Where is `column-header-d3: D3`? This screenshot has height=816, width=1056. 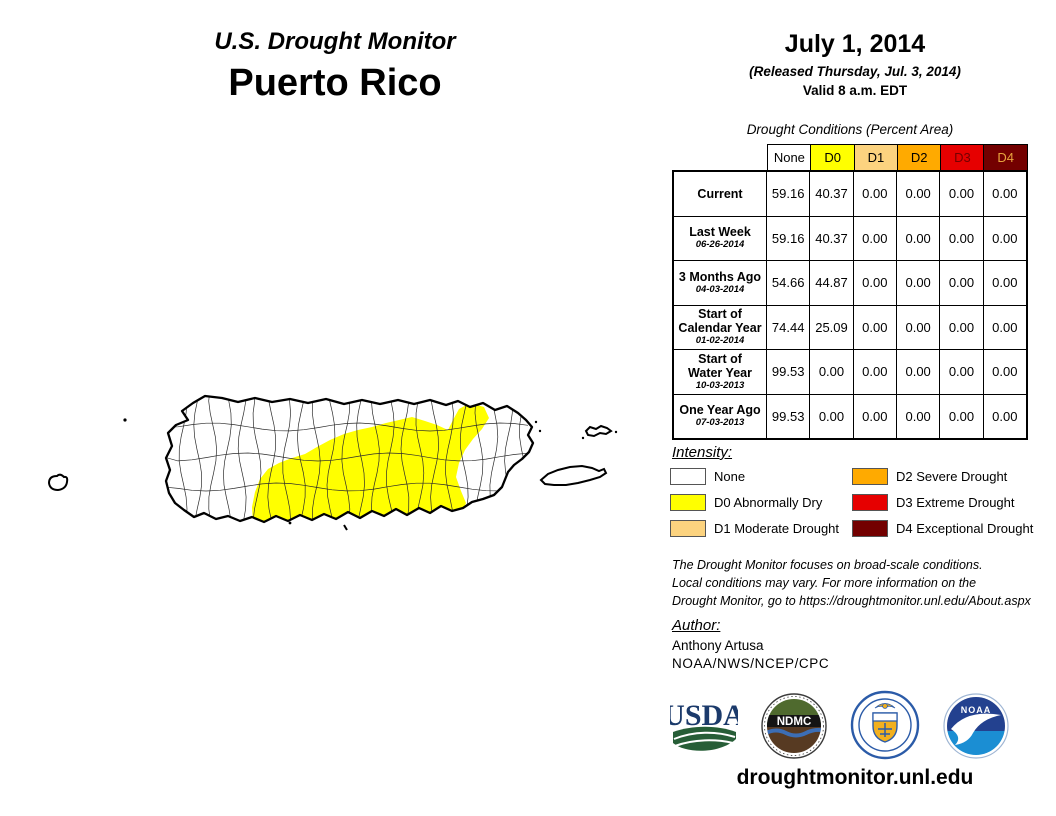 column-header-d3: D3 is located at coordinates (962, 157).